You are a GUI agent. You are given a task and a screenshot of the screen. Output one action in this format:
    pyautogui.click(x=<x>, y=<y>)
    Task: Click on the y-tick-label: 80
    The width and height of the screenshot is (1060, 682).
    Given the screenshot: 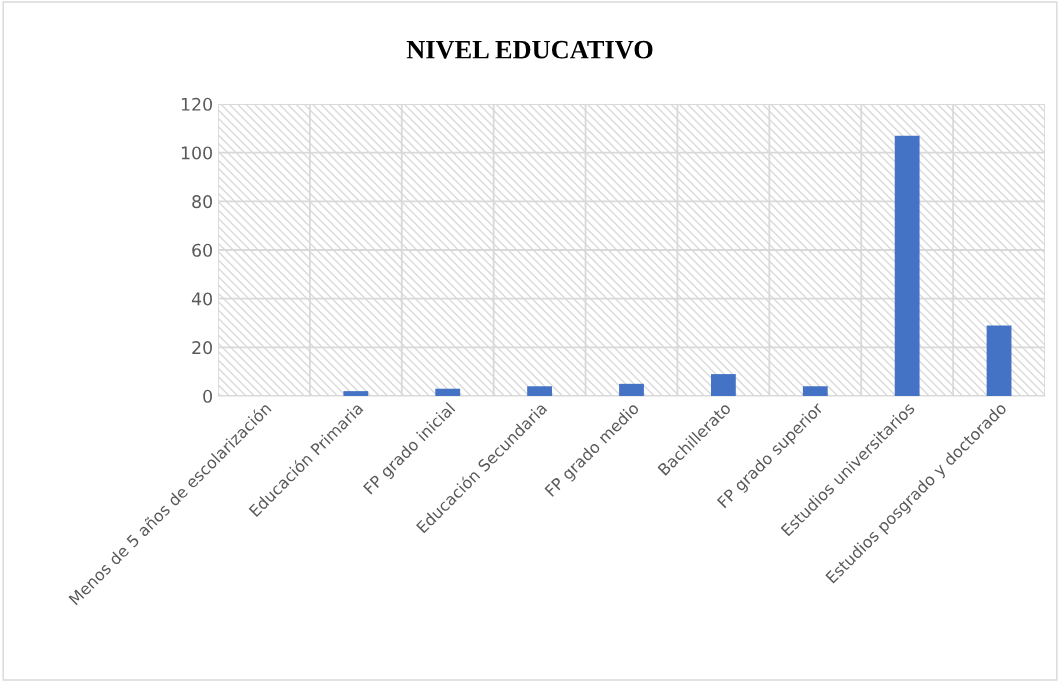 What is the action you would take?
    pyautogui.click(x=202, y=202)
    